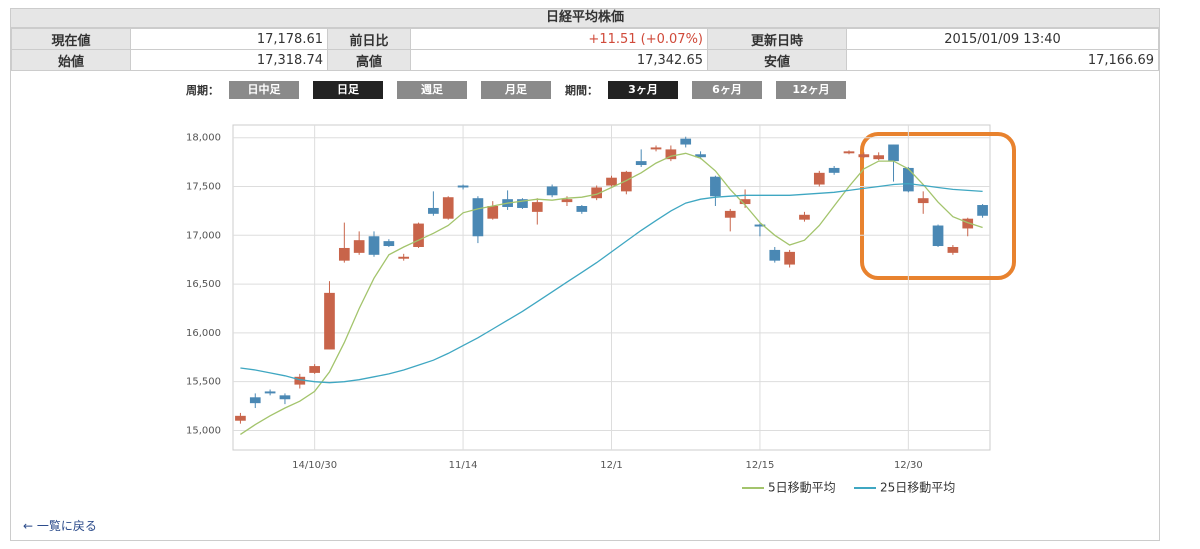 This screenshot has width=1200, height=549. I want to click on x-tick-label: 12/15, so click(760, 465).